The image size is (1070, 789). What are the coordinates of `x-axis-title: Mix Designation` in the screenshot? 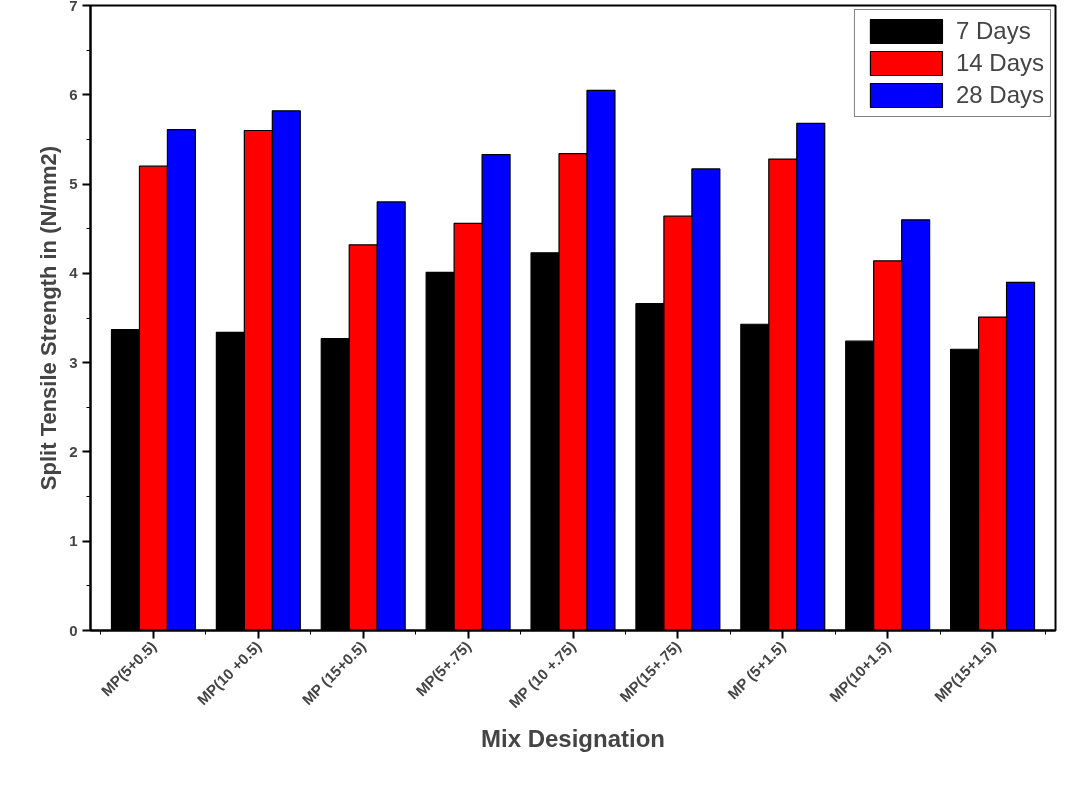 It's located at (573, 739).